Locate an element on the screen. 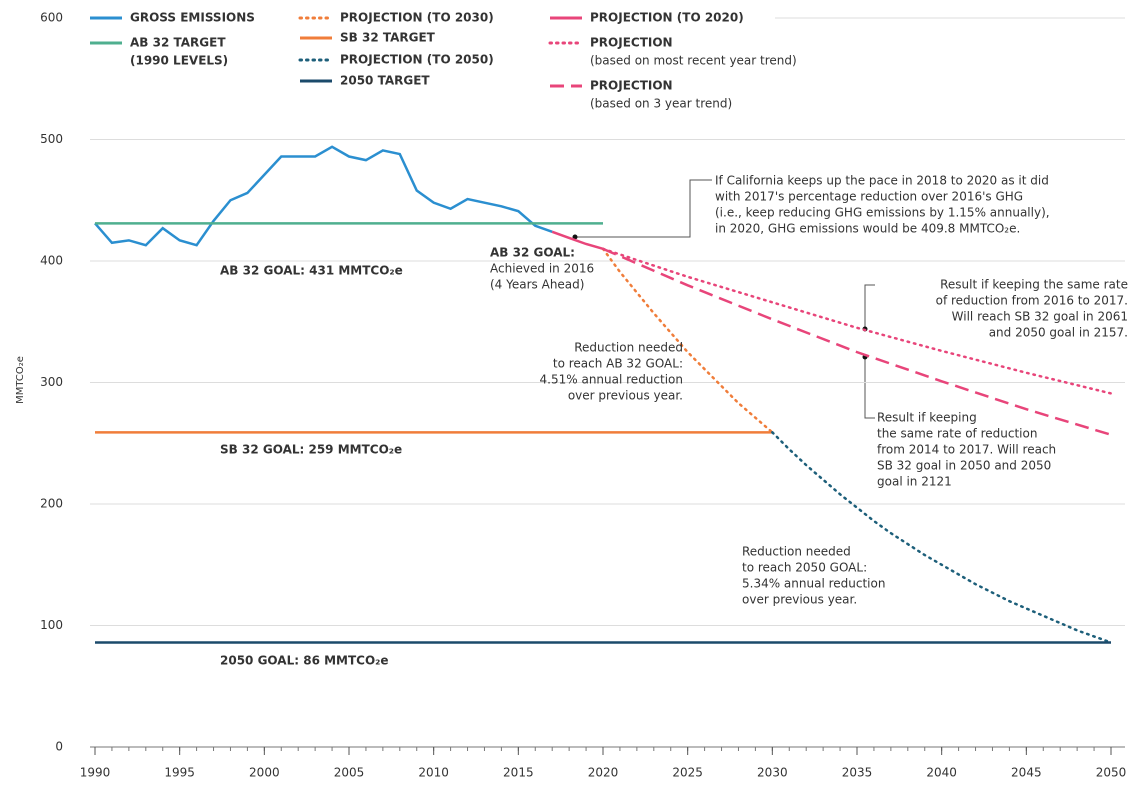 The height and width of the screenshot is (793, 1137). x-tick-label: 2045 is located at coordinates (1026, 773).